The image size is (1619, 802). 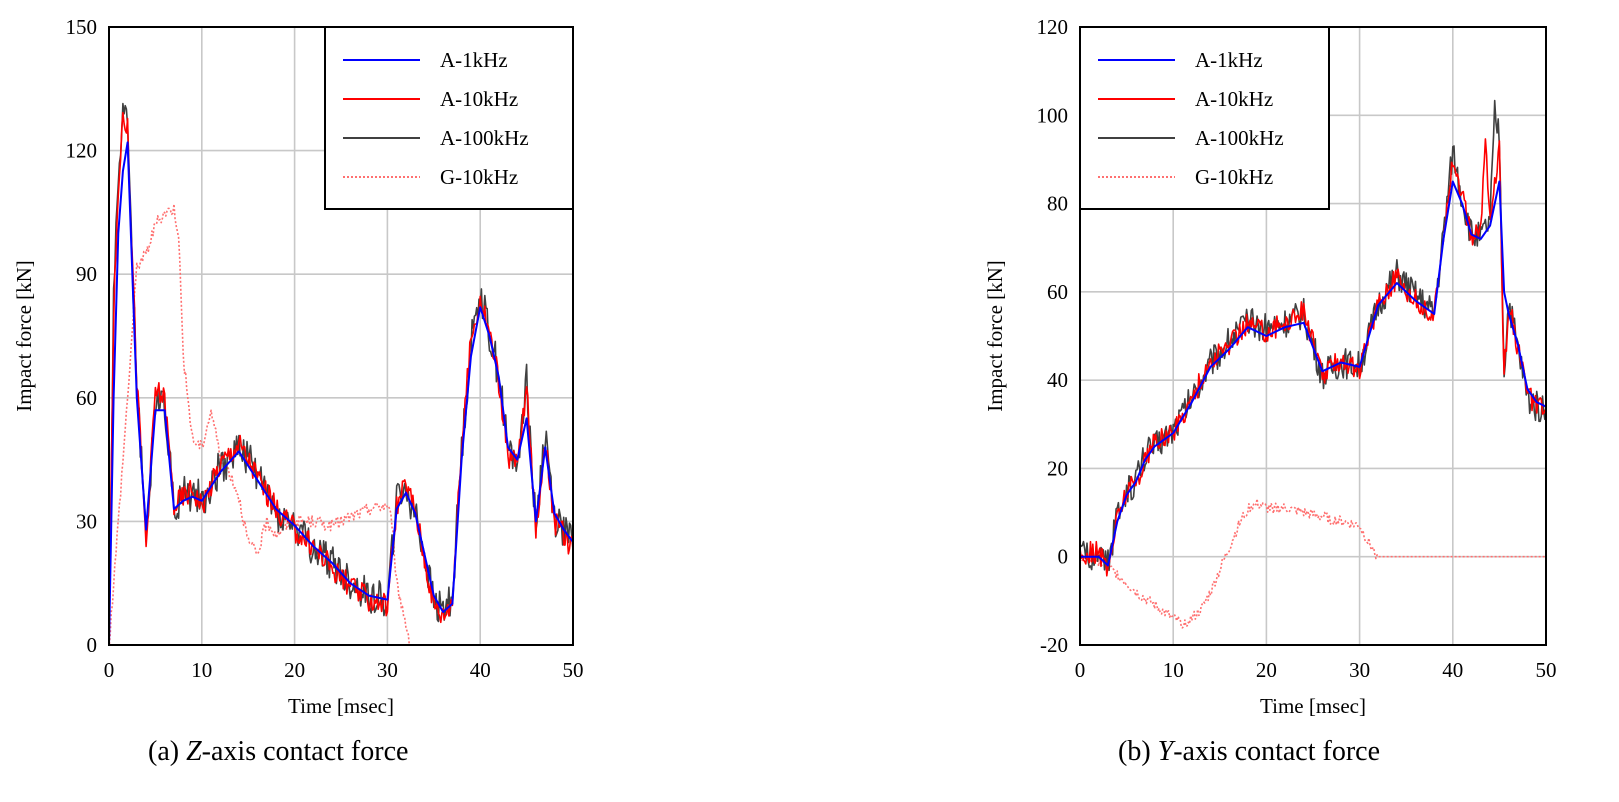 I want to click on caption-axis-letter: Y, so click(x=1165, y=751).